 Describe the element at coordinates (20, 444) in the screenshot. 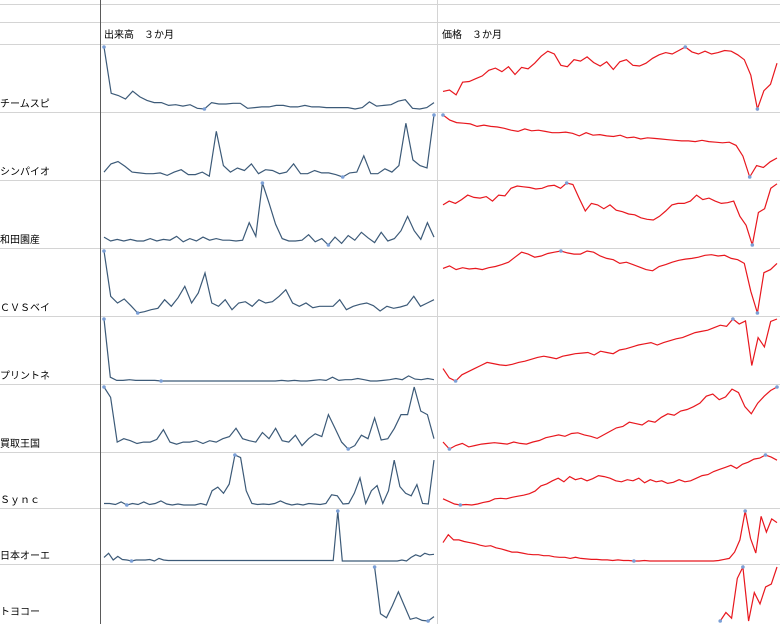

I see `stock-name-cell: 買取王国` at that location.